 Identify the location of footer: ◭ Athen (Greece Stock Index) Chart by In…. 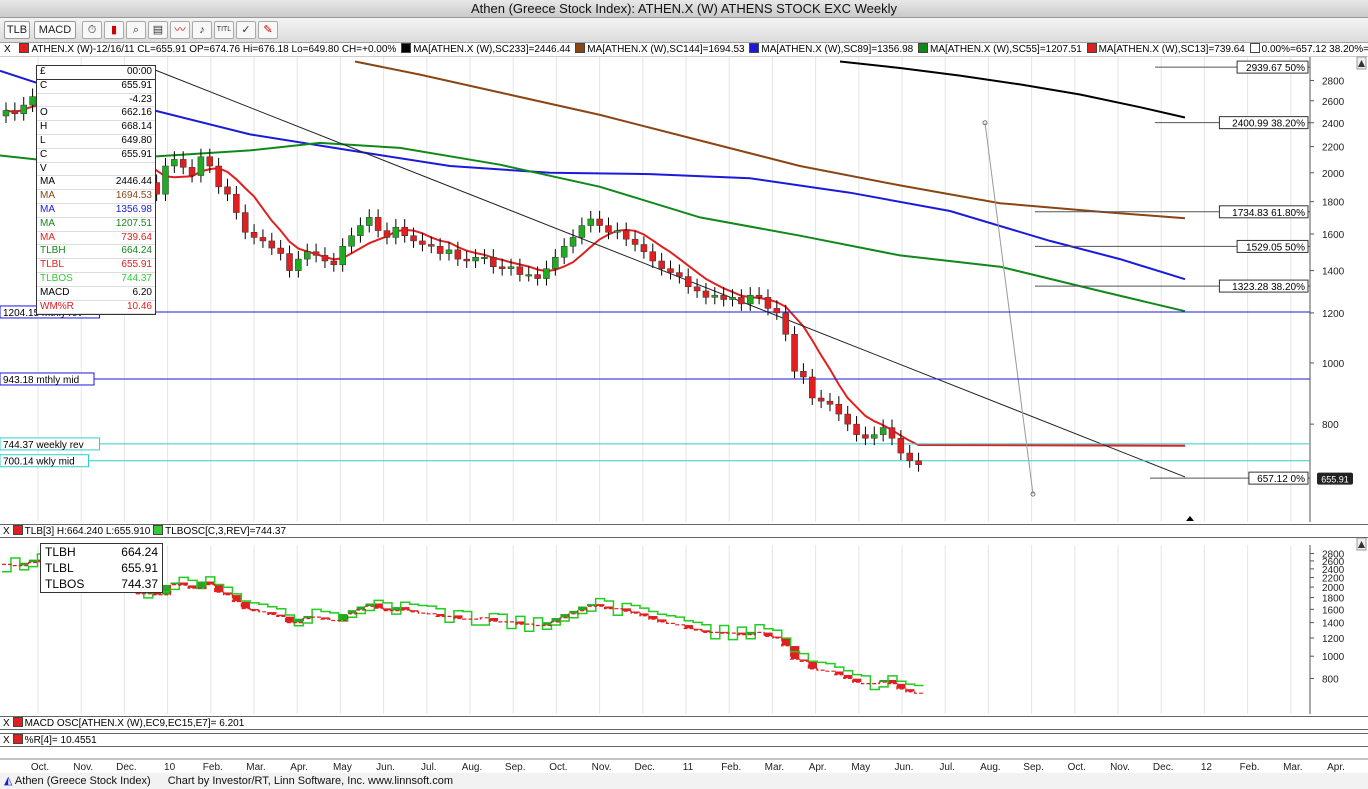
(684, 781).